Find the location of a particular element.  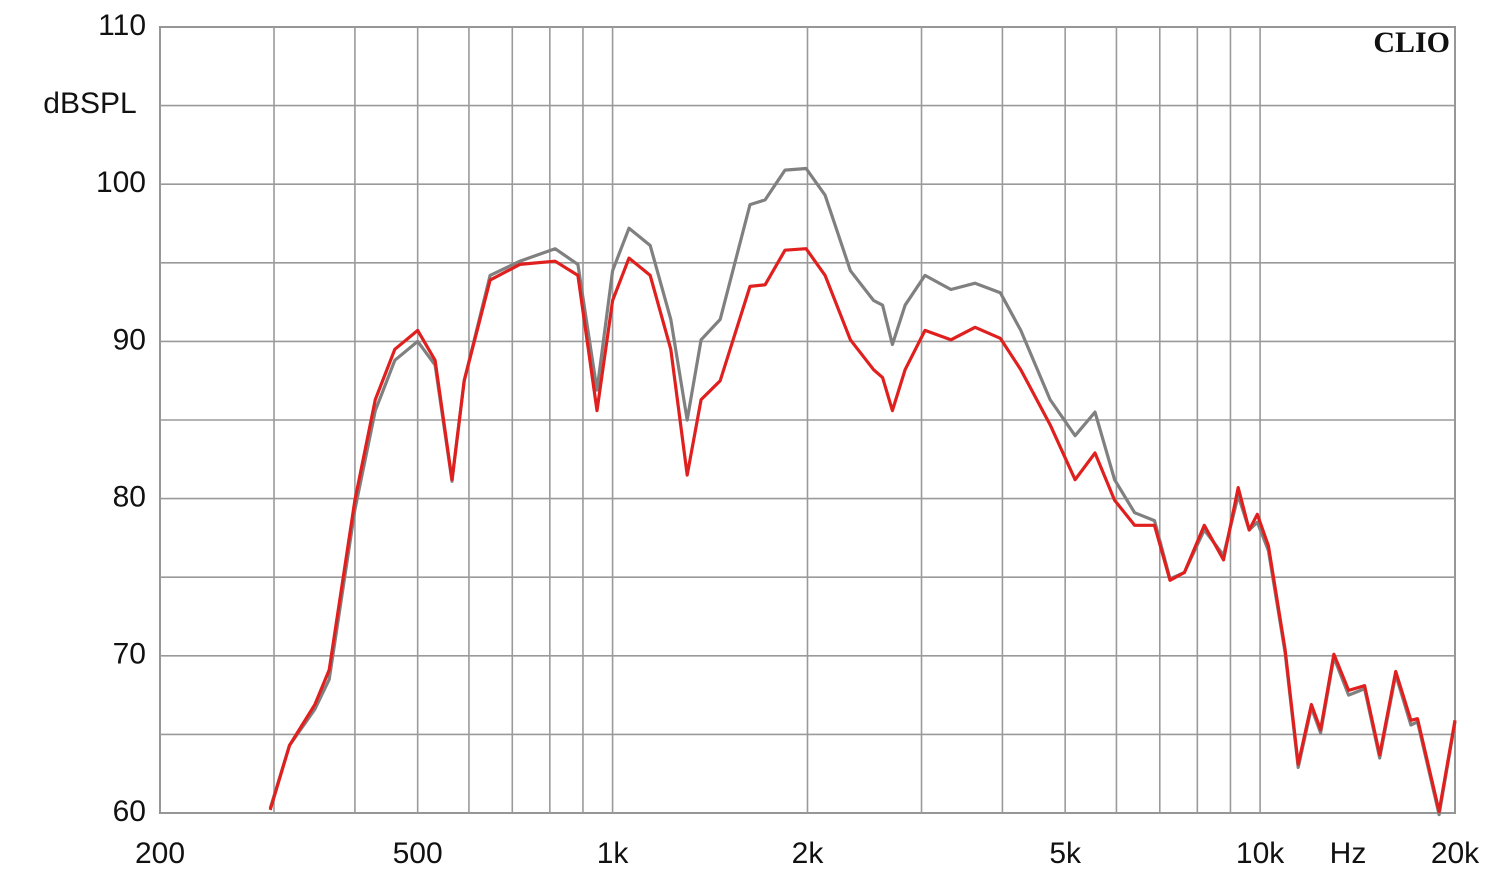

x-tick-label: 20k is located at coordinates (1455, 853).